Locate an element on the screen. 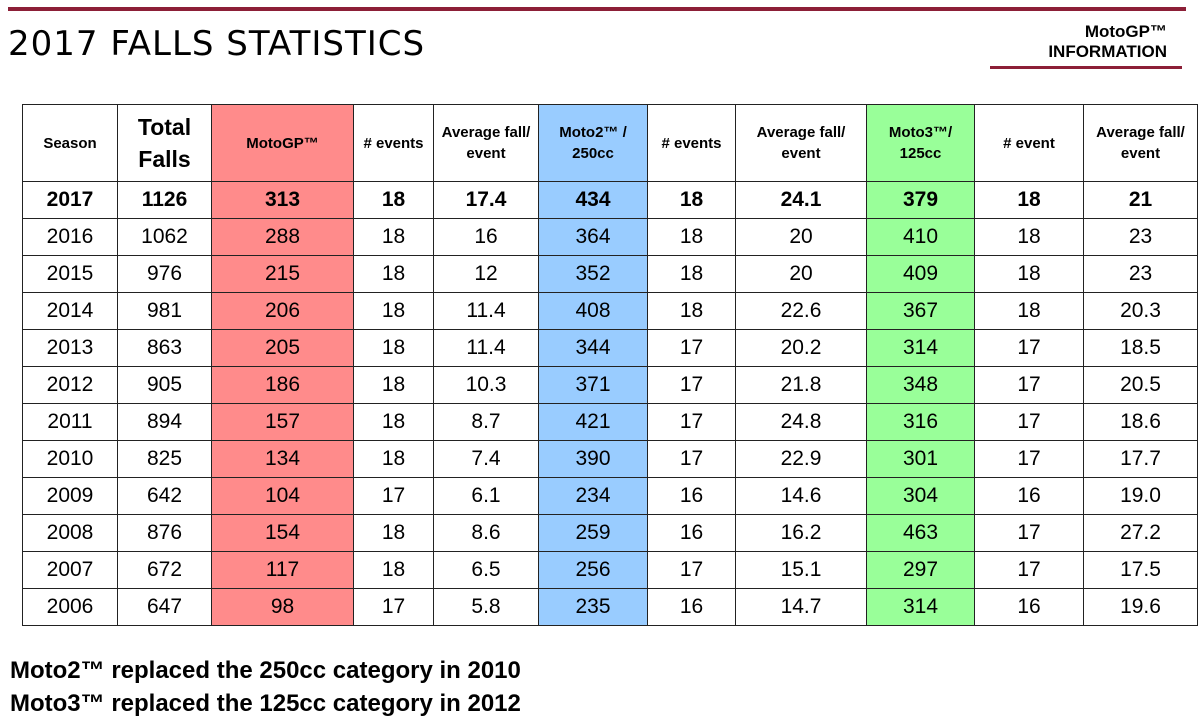  cell-moto3-average: 27.2 is located at coordinates (1140, 533).